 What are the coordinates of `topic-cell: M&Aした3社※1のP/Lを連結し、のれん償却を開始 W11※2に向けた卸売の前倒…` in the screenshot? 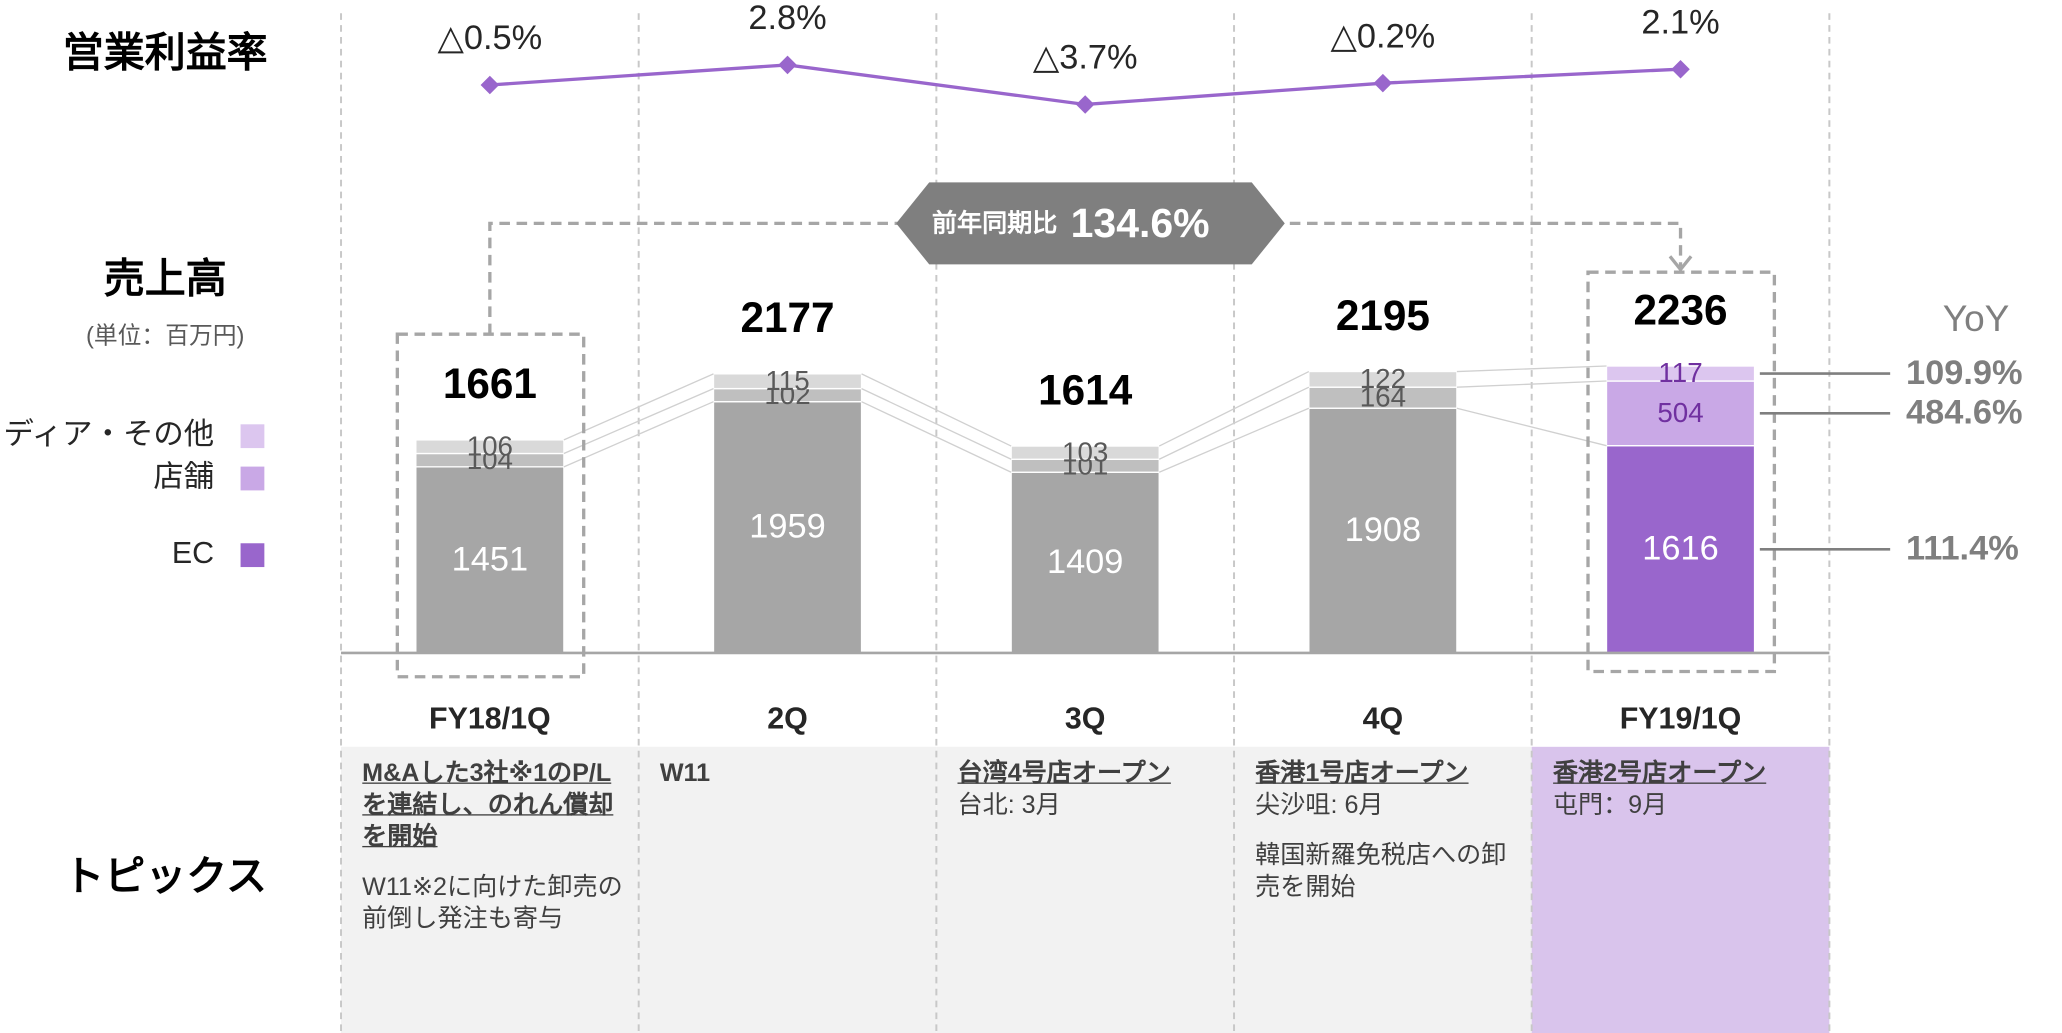 It's located at (493, 847).